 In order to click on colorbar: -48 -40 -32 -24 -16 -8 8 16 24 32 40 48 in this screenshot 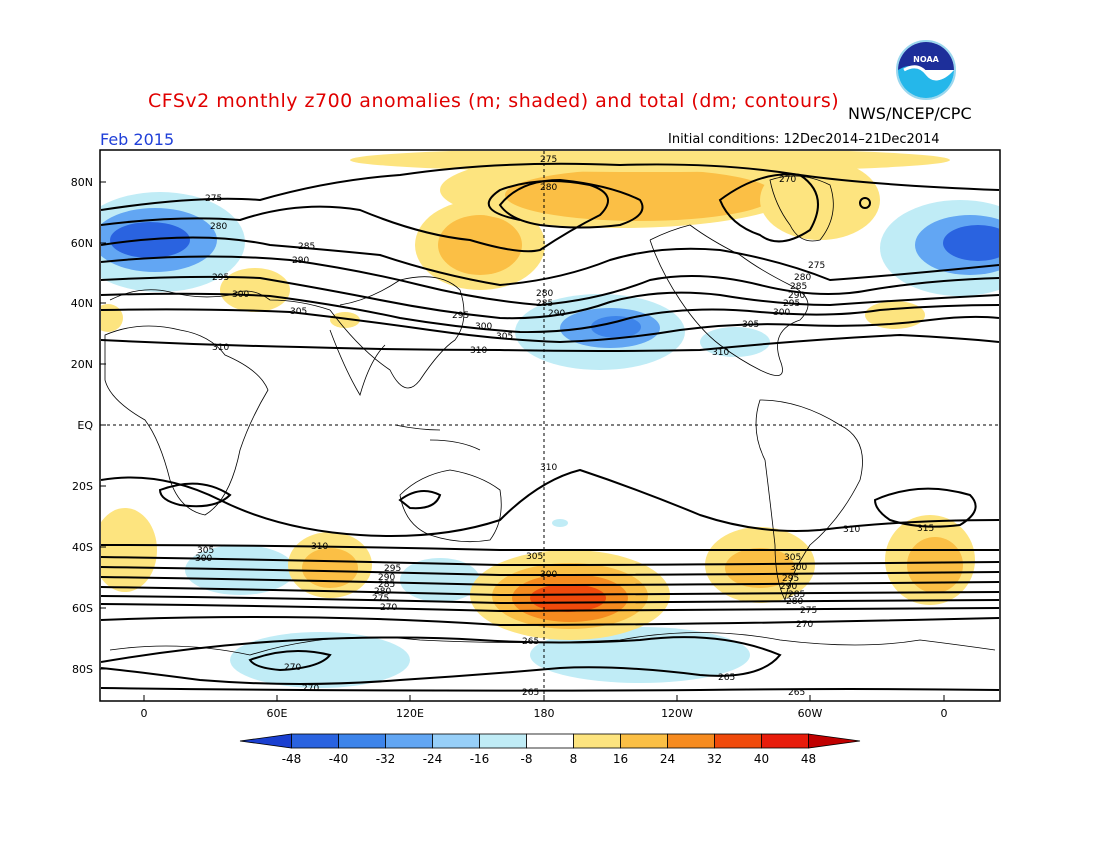, I will do `click(550, 749)`.